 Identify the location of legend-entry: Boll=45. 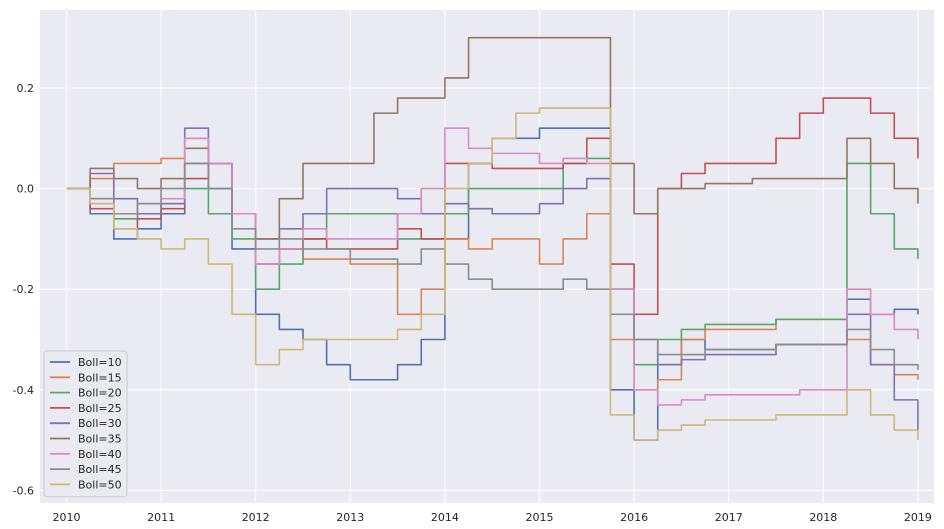
(100, 469).